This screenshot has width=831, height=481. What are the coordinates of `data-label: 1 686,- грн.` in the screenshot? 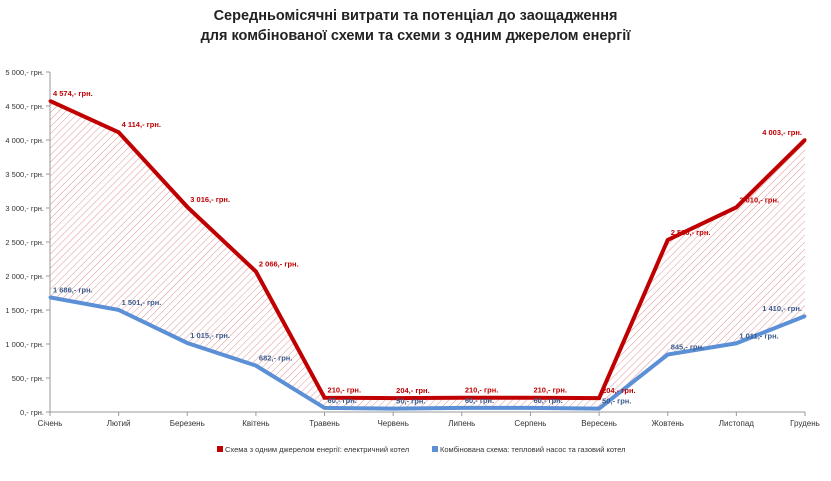 It's located at (73, 289).